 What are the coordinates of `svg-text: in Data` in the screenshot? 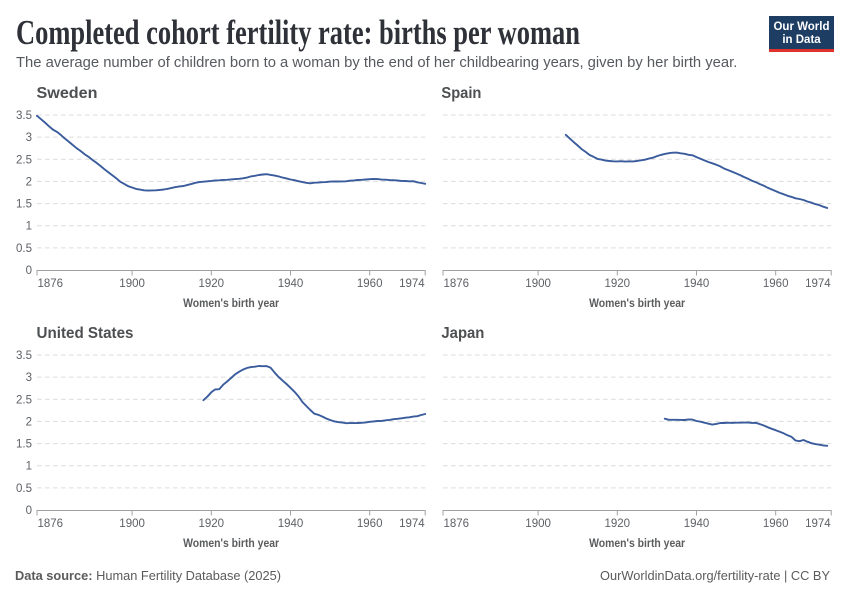 It's located at (801, 40).